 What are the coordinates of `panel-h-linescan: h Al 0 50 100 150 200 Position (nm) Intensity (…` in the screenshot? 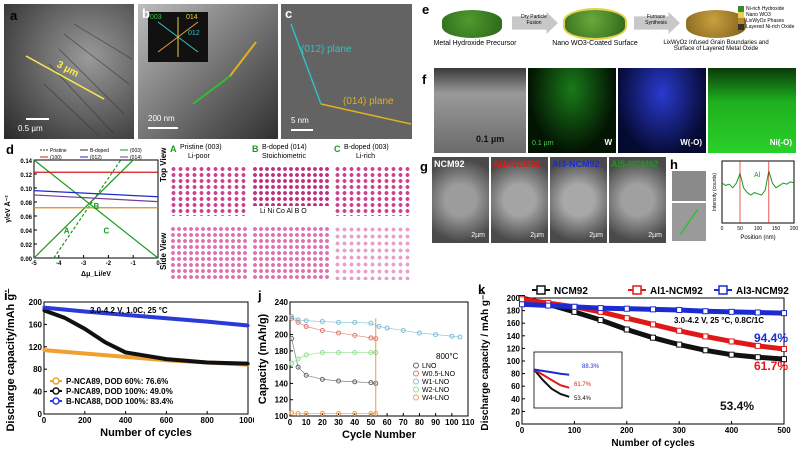 It's located at (734, 200).